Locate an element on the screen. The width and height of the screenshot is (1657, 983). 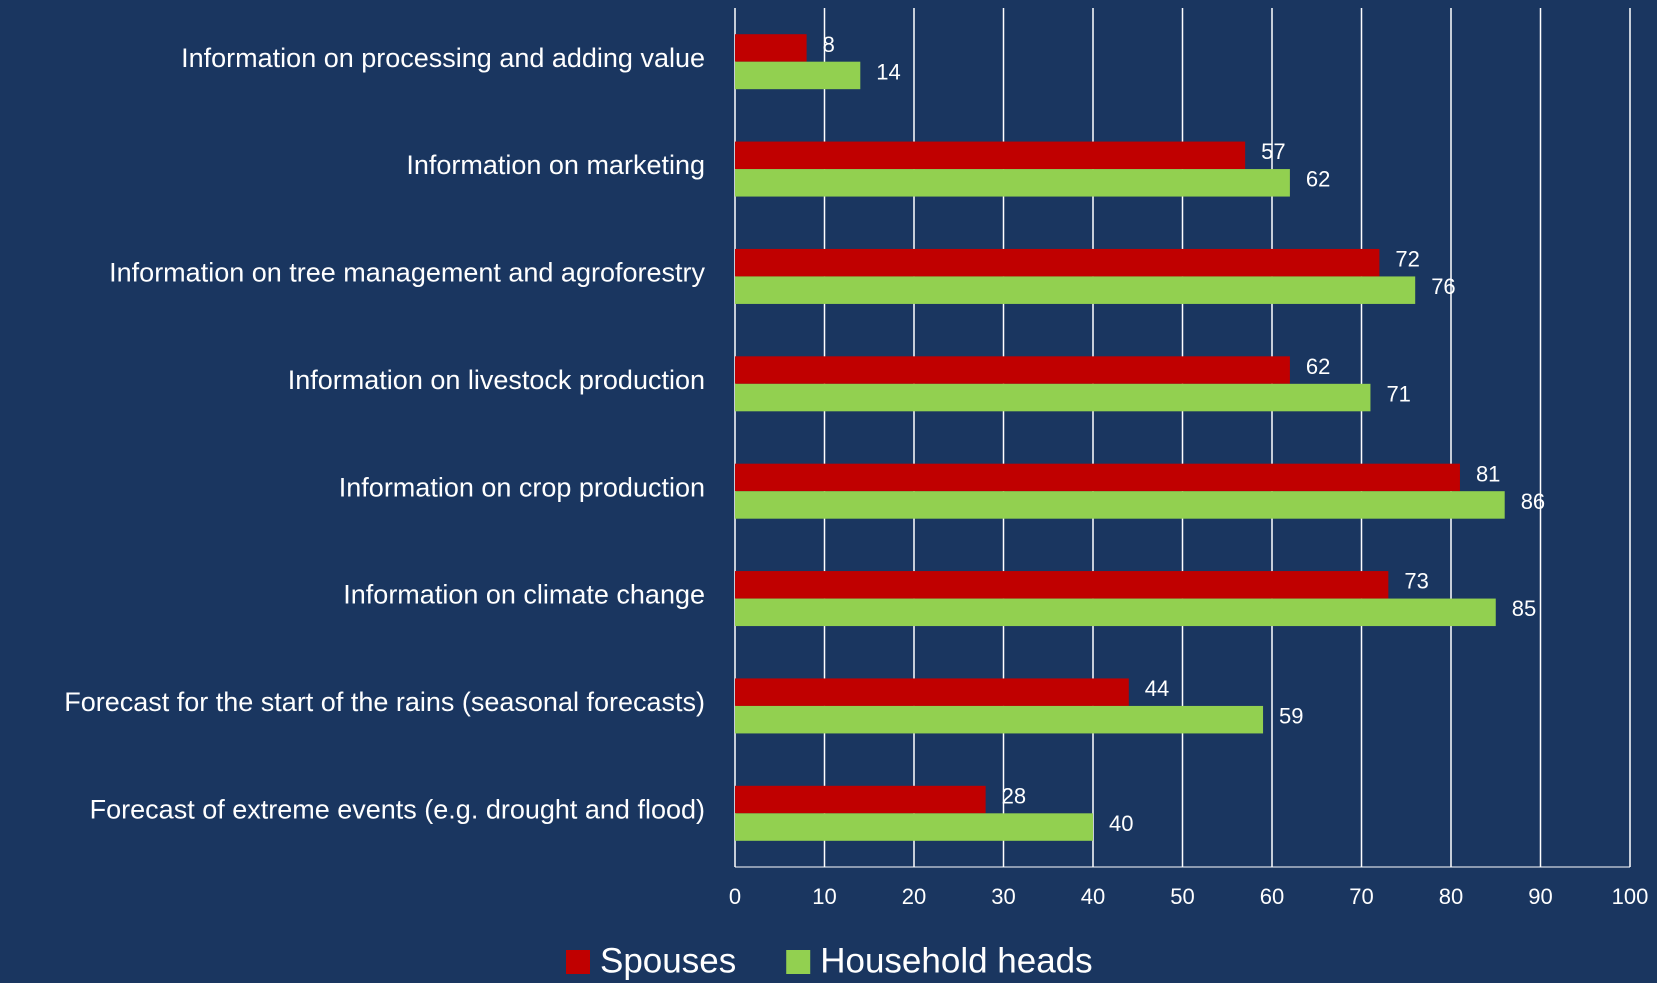
data-label: 59 is located at coordinates (1291, 716).